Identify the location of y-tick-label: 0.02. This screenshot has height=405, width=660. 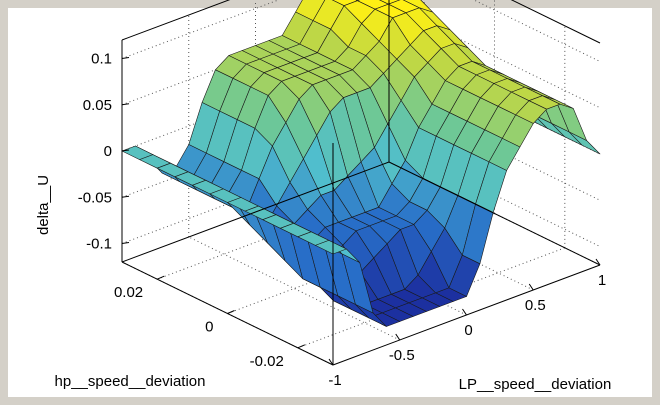
(128, 292).